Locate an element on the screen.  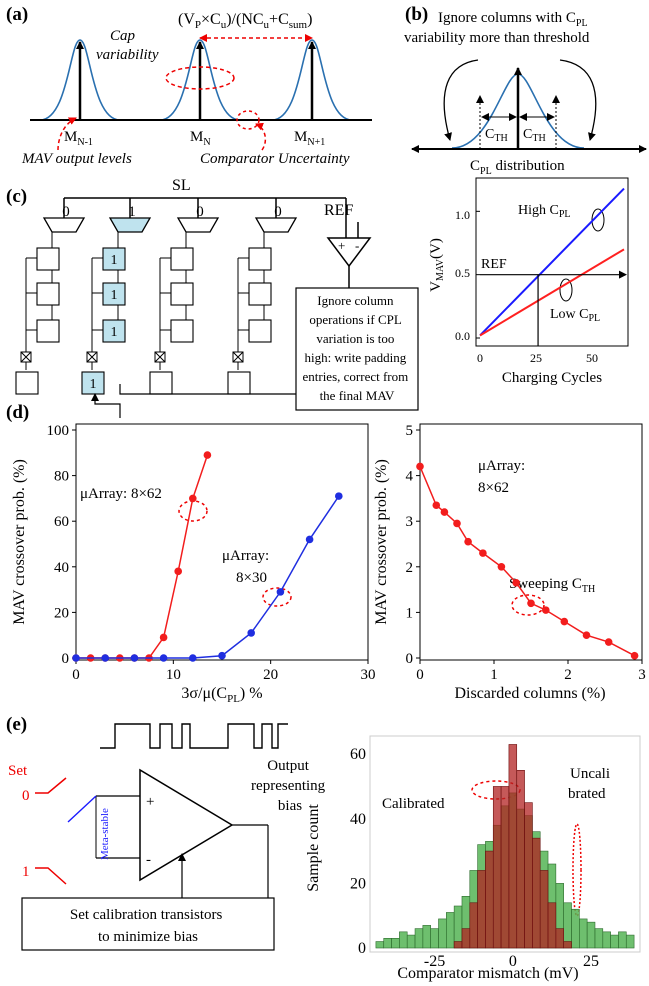
d-left-xtick-0: 0 is located at coordinates (76, 675).